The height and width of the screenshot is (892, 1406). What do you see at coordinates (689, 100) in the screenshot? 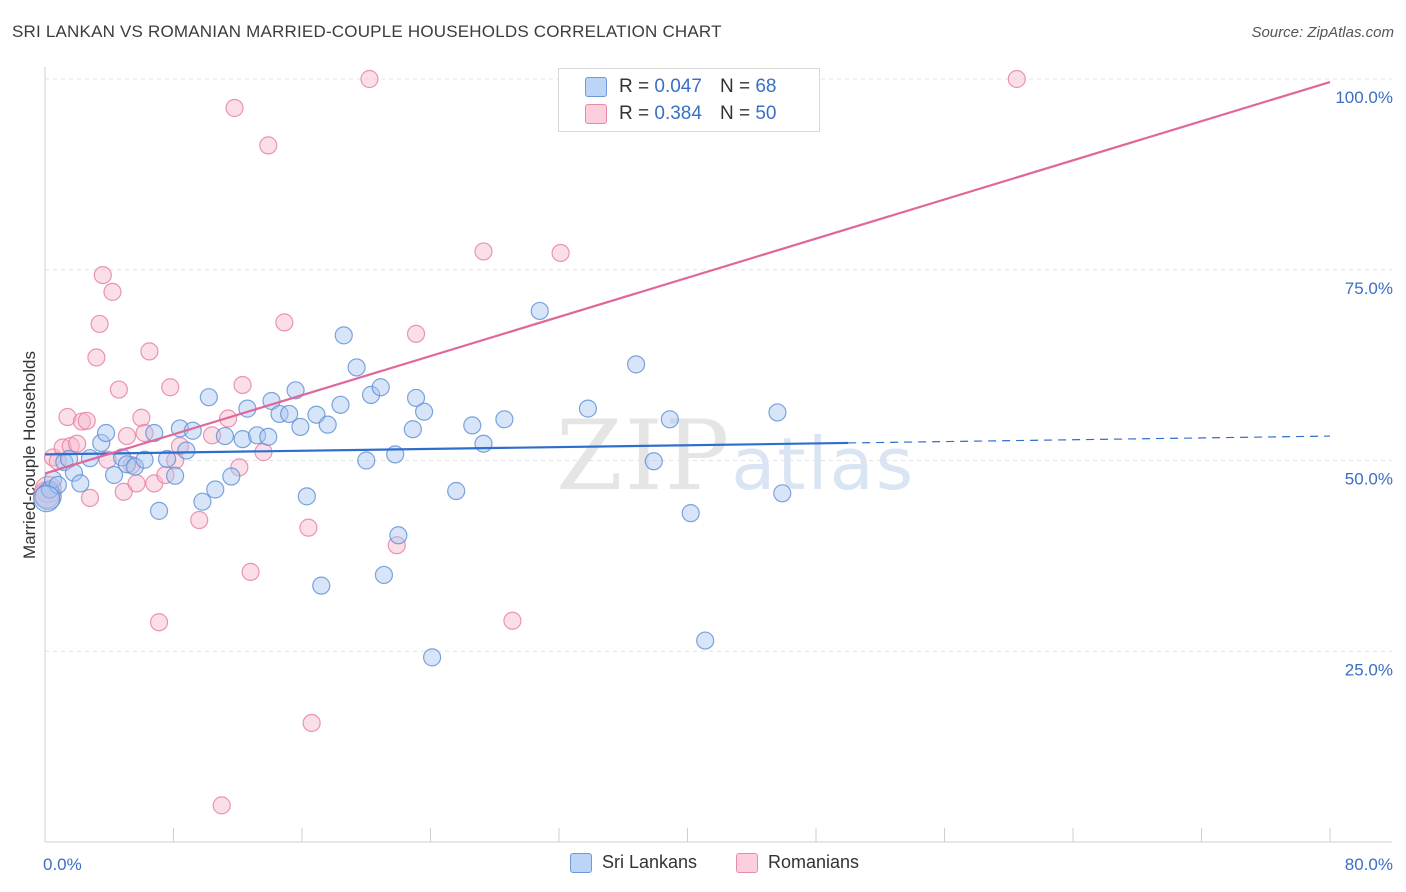
I see `correlation-legend: R = 0.047 N = 68 R = 0.384 N = 50` at bounding box center [689, 100].